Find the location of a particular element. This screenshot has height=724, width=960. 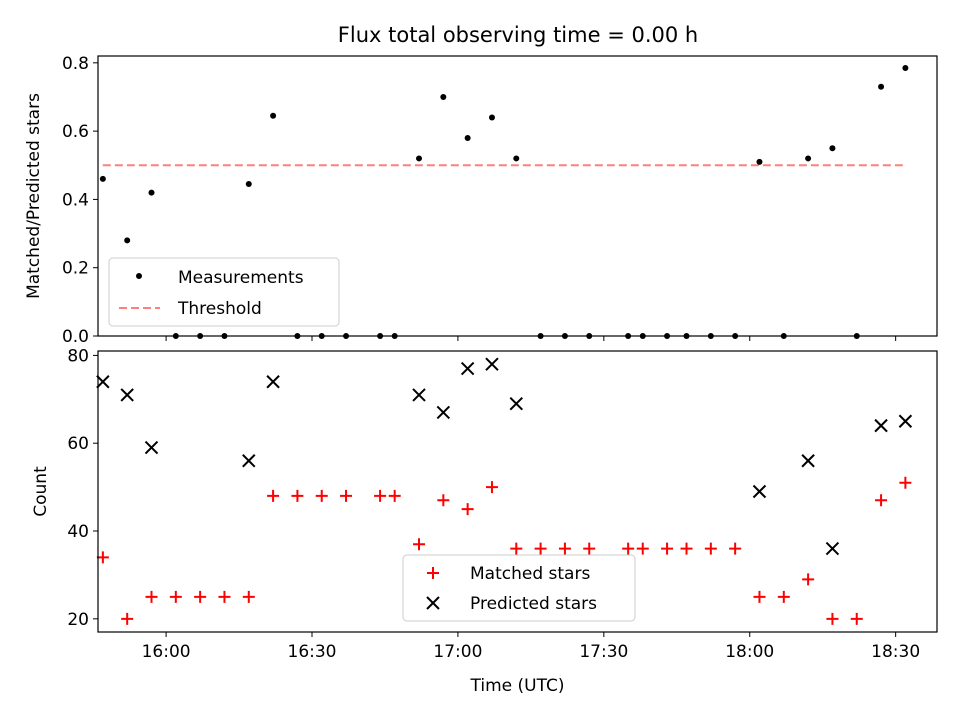

x-tick-label: 17:30 is located at coordinates (603, 652).